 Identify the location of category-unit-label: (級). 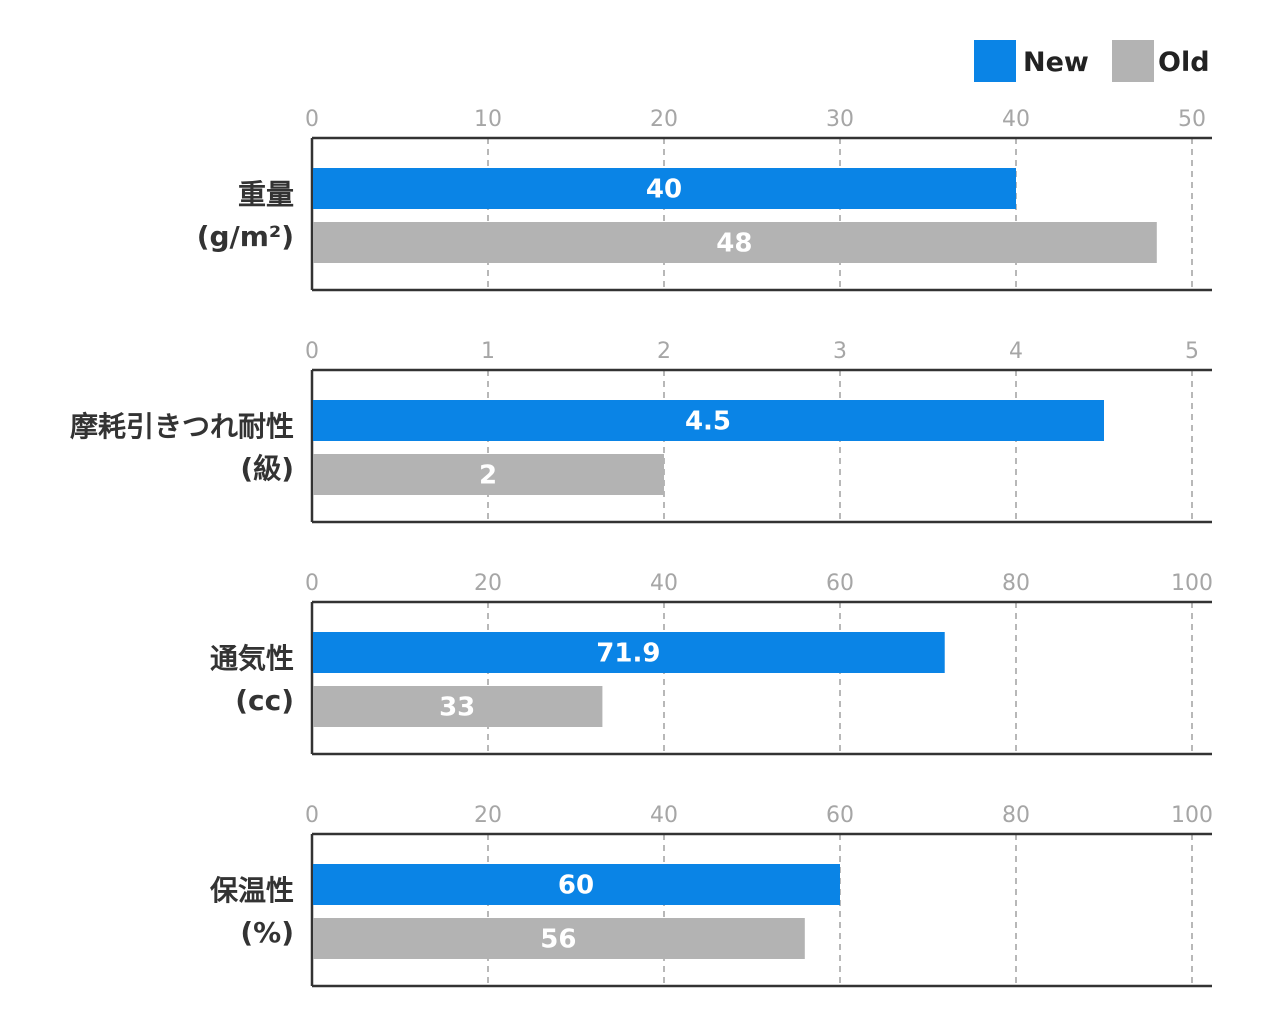
(267, 468).